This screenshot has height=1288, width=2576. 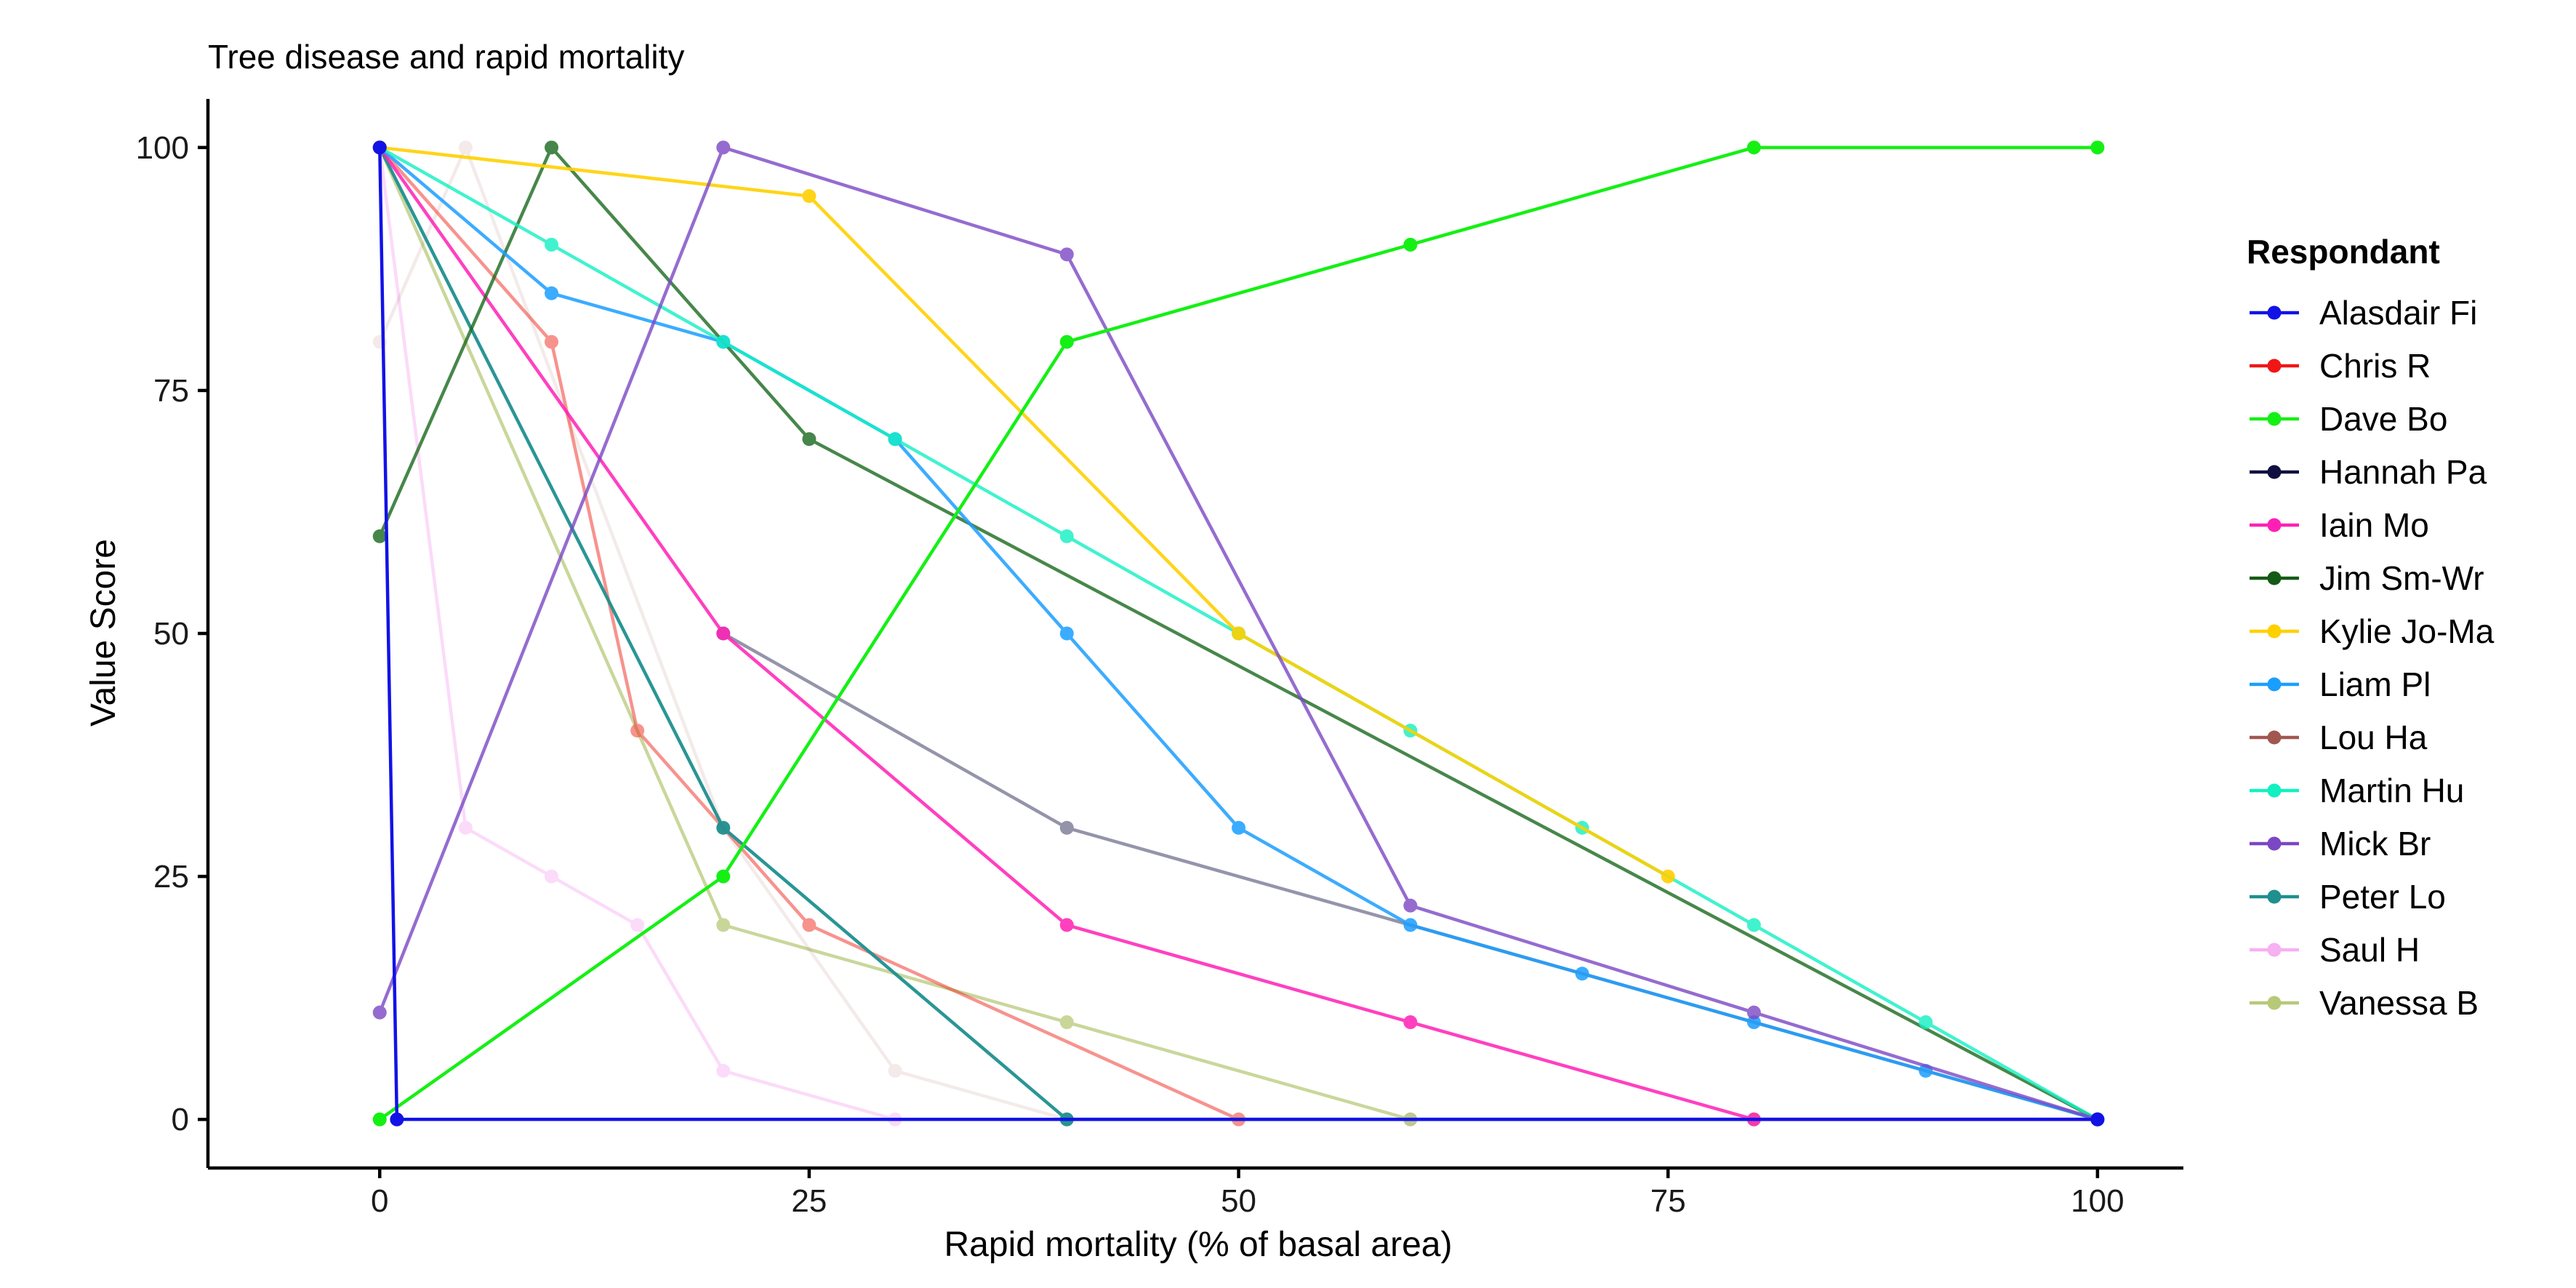 What do you see at coordinates (2407, 631) in the screenshot?
I see `legend-label: Kylie Jo-Ma` at bounding box center [2407, 631].